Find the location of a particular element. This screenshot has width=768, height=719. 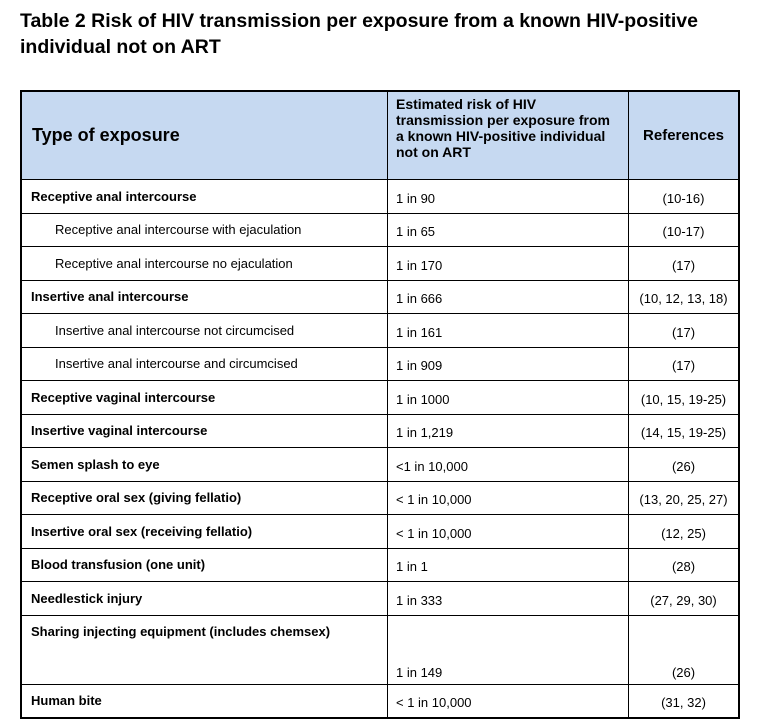

exposure-cell: Insertive vaginal intercourse is located at coordinates (204, 430).